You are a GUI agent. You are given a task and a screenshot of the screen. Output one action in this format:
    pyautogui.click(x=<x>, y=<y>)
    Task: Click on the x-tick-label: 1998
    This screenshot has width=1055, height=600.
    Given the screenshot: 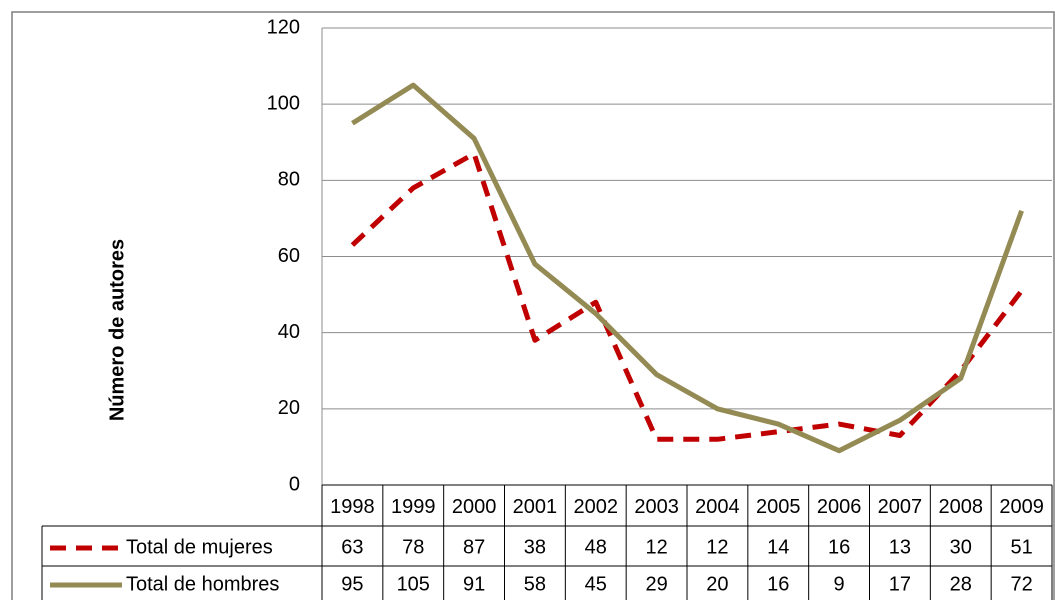 What is the action you would take?
    pyautogui.click(x=352, y=507)
    